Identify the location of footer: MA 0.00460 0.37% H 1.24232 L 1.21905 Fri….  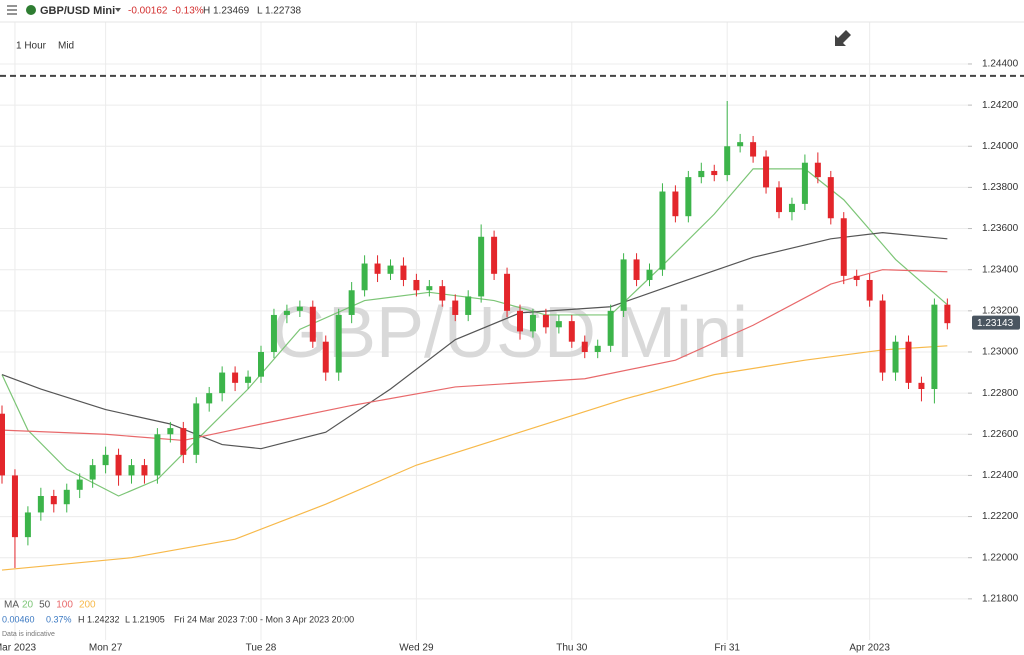
(178, 619).